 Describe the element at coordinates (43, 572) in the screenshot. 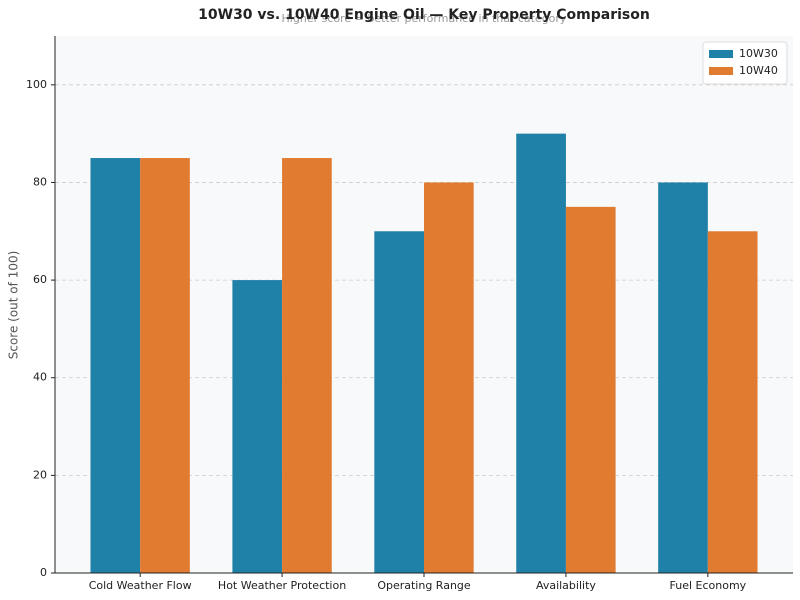

I see `y-tick-label: 0` at that location.